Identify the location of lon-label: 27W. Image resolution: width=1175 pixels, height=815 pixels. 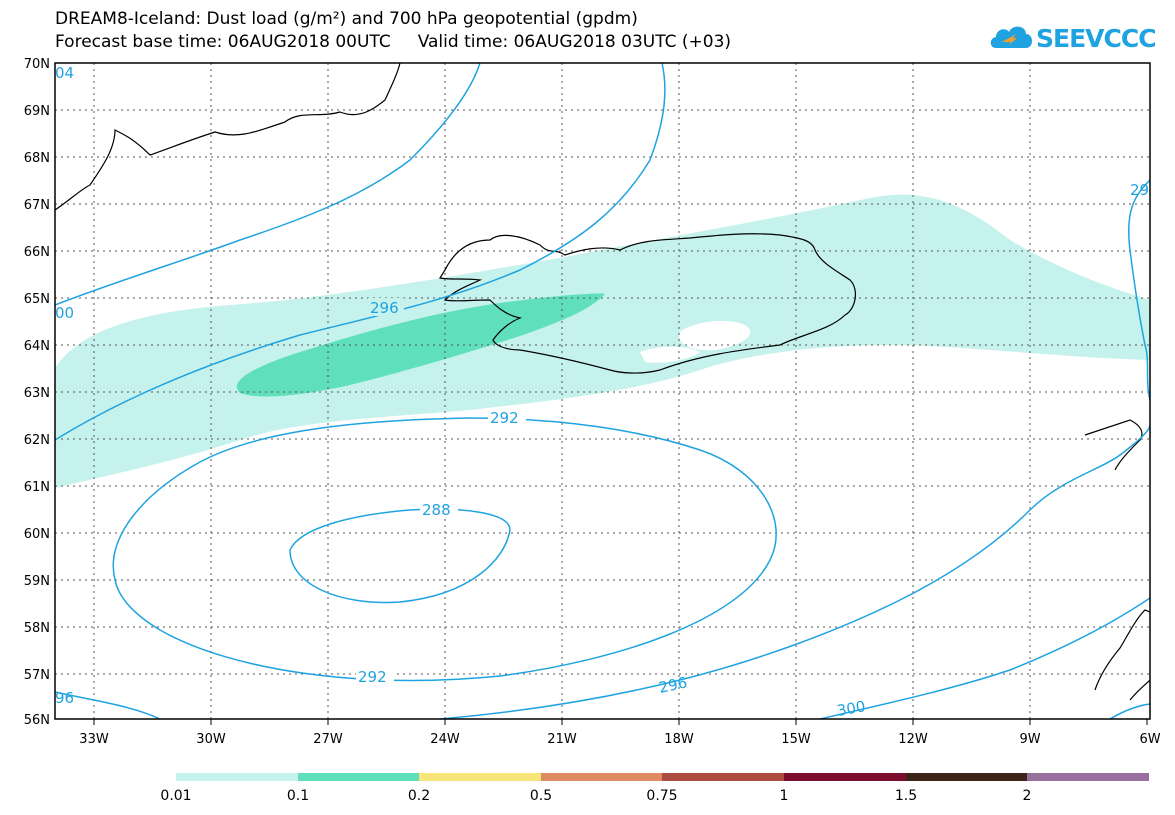
(328, 739).